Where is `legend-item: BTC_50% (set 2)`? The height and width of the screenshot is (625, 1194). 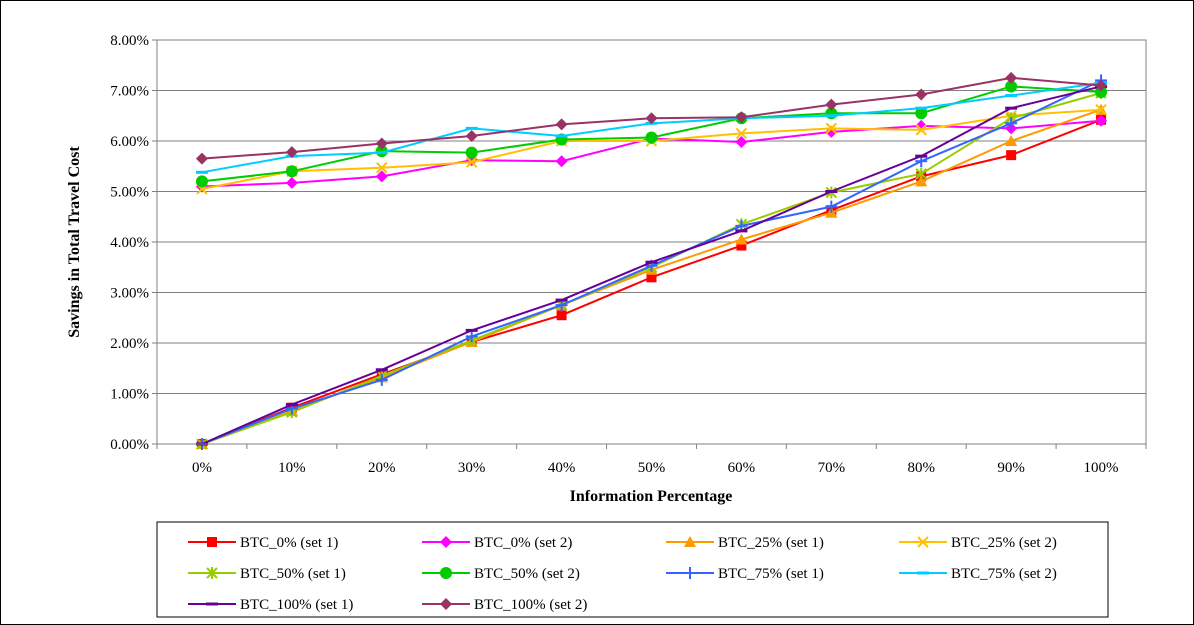 legend-item: BTC_50% (set 2) is located at coordinates (501, 574).